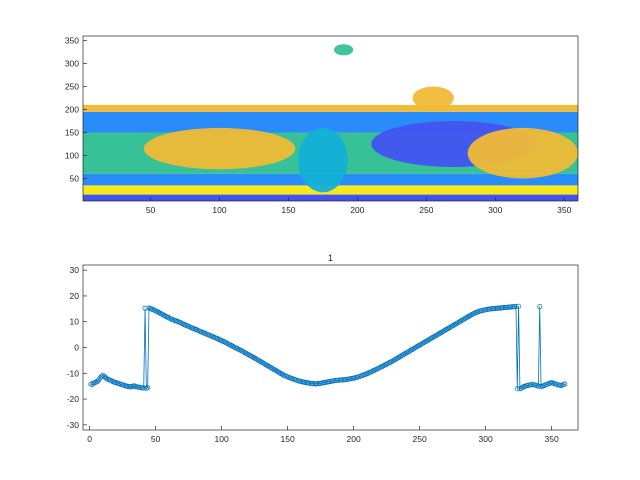 This screenshot has width=640, height=480. Describe the element at coordinates (552, 439) in the screenshot. I see `line-x-tick-label: 350` at that location.